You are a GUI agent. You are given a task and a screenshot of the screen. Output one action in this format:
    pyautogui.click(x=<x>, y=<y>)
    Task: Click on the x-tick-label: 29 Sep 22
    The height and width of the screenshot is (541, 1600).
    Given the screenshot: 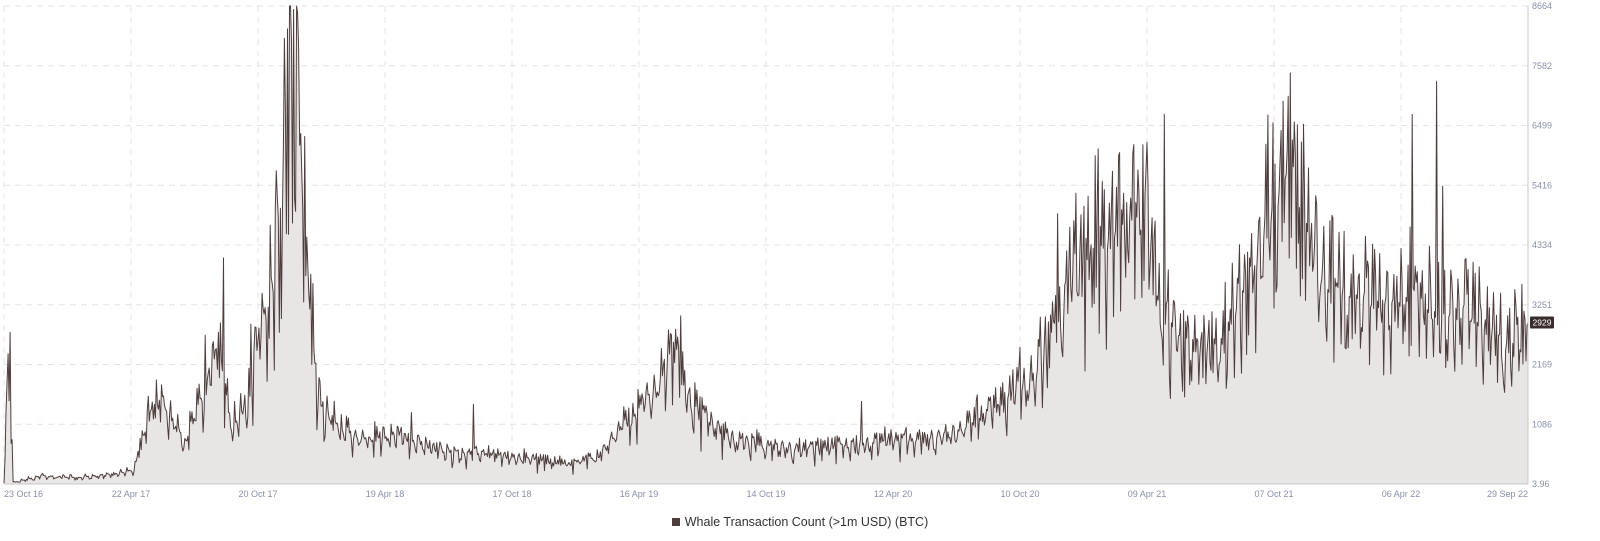 What is the action you would take?
    pyautogui.click(x=1507, y=494)
    